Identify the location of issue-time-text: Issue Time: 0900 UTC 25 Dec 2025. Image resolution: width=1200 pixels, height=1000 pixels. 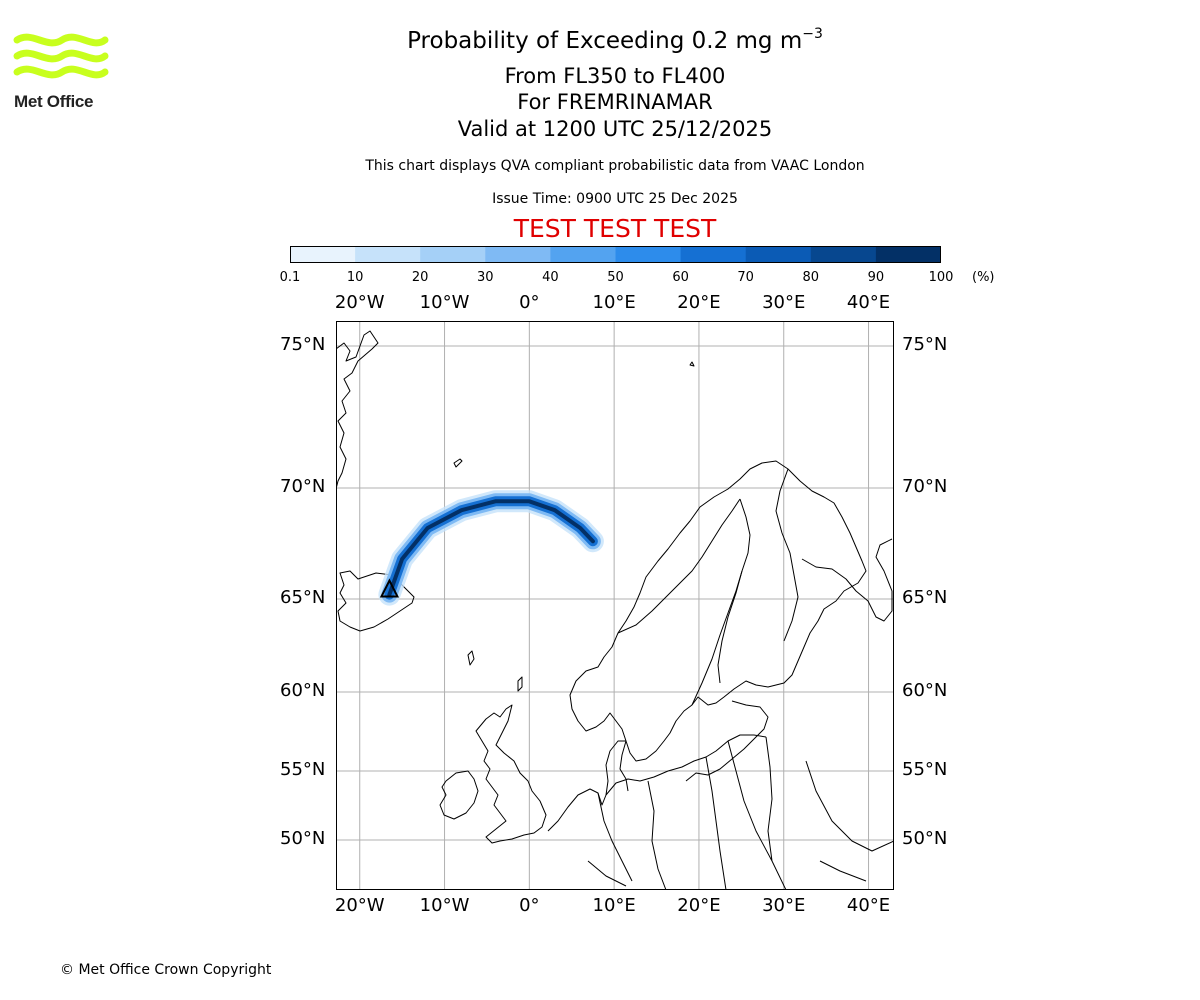
(615, 199).